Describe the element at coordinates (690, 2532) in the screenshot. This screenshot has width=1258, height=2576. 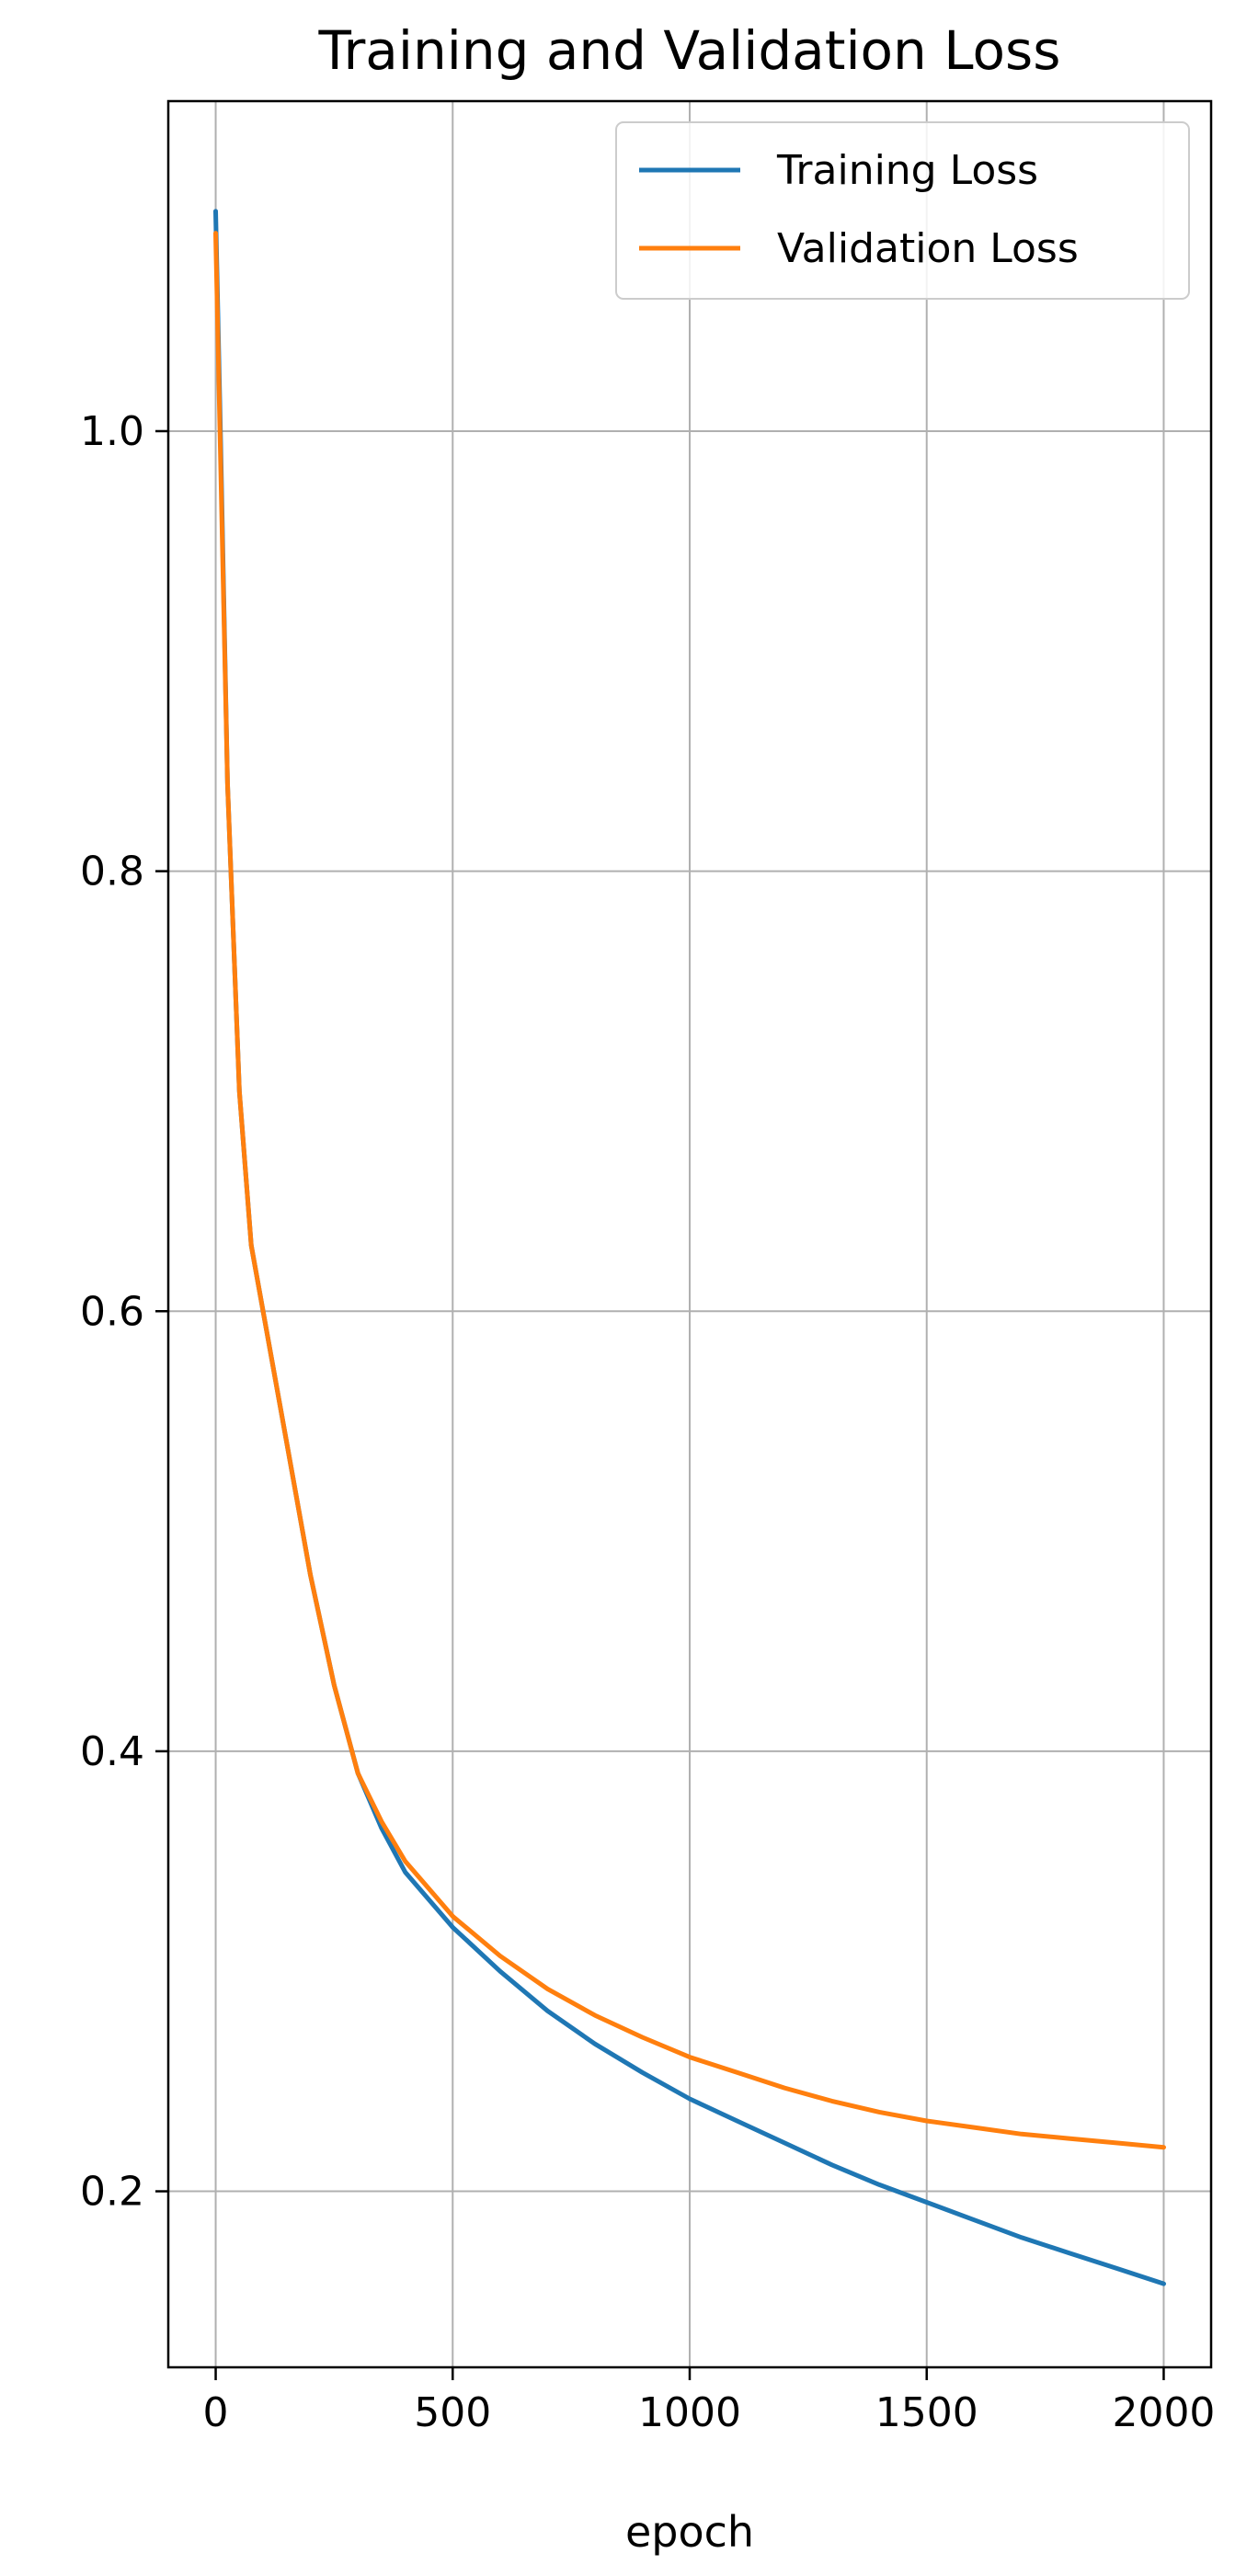
I see `x-axis-label: epoch` at that location.